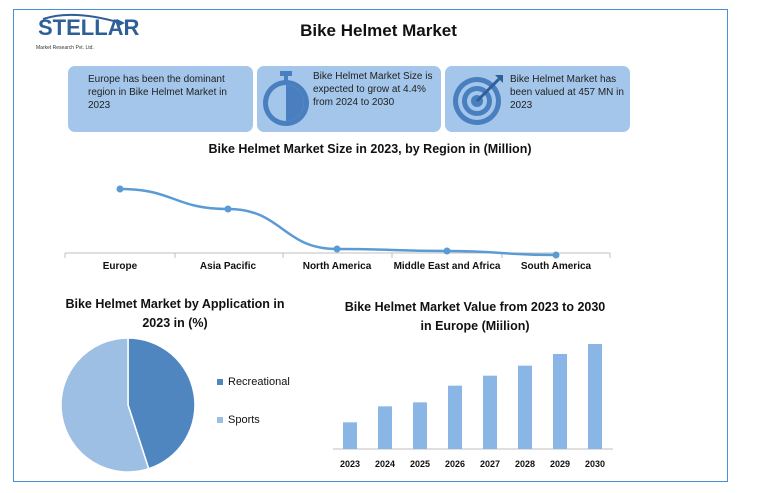 The width and height of the screenshot is (757, 493). What do you see at coordinates (525, 407) in the screenshot?
I see `bar-2028` at bounding box center [525, 407].